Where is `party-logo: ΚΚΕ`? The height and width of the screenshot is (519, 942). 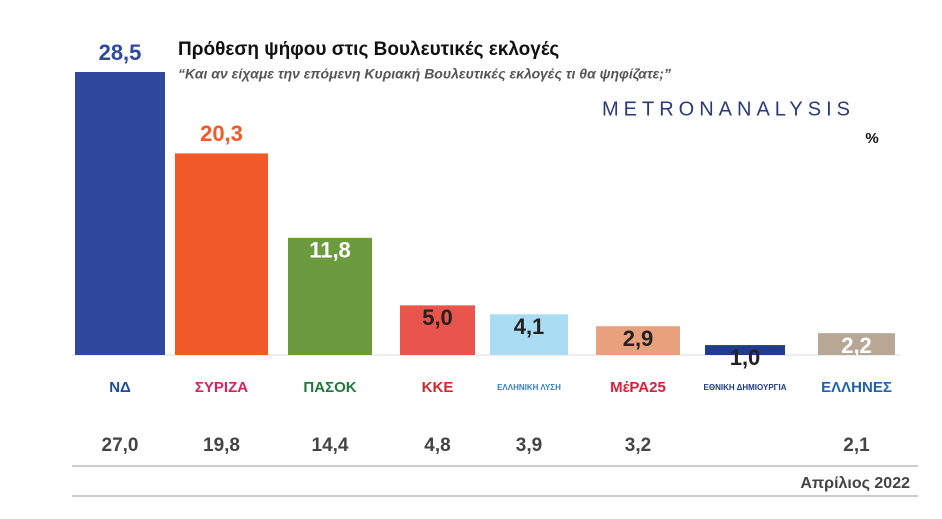
party-logo: ΚΚΕ is located at coordinates (438, 387).